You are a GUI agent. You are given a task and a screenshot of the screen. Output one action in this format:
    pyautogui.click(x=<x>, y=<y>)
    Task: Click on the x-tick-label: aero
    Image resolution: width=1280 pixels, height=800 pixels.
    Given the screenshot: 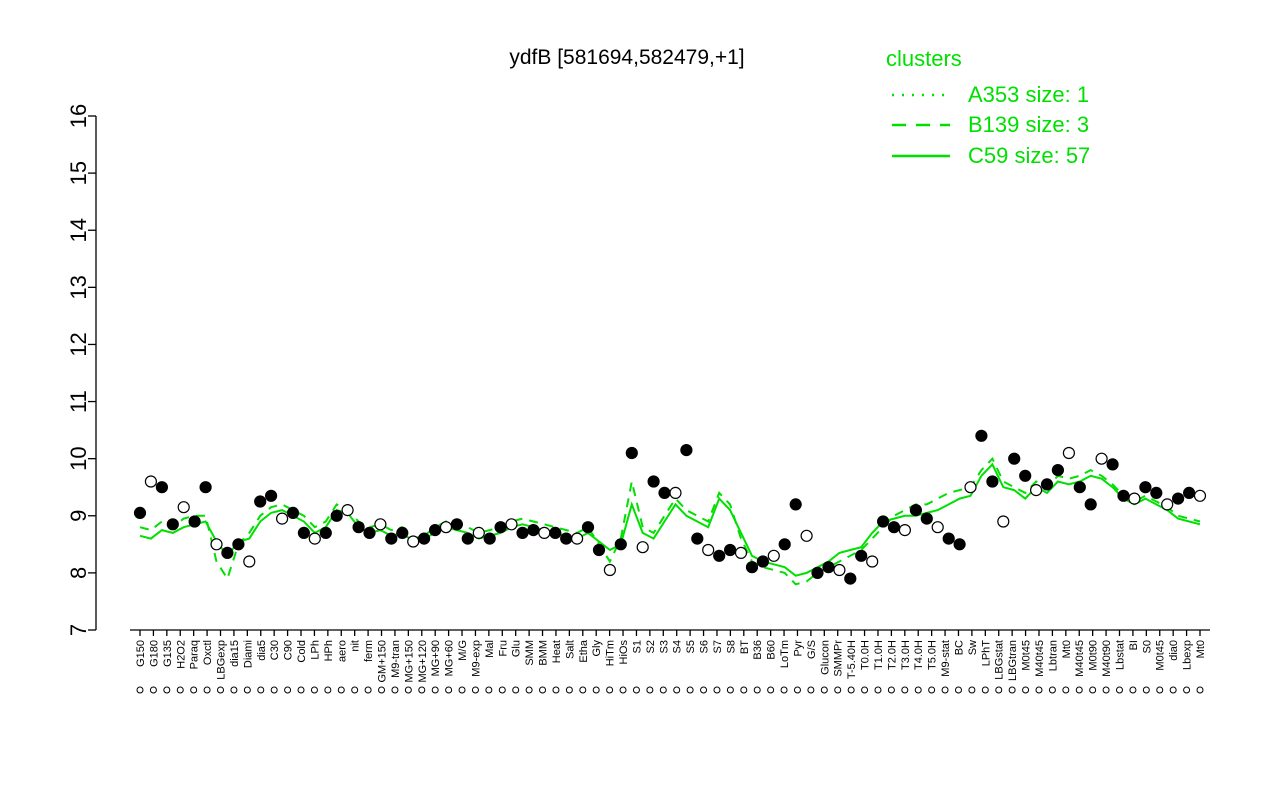 What is the action you would take?
    pyautogui.click(x=342, y=651)
    